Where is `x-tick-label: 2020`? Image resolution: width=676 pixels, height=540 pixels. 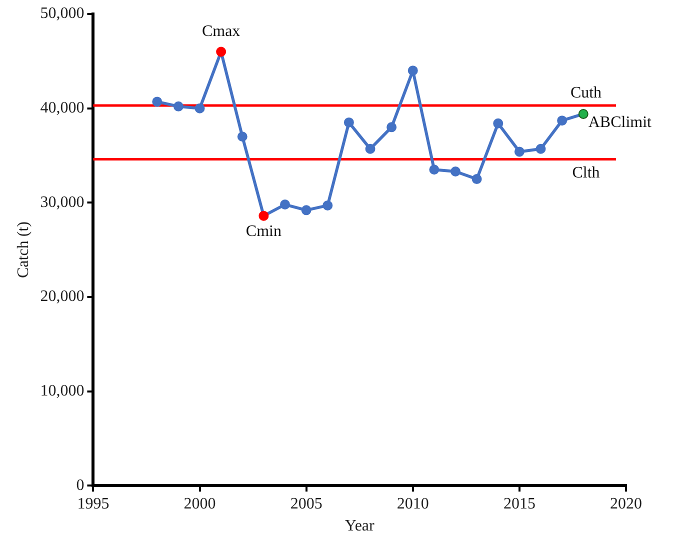
x-tick-label: 2020 is located at coordinates (626, 503).